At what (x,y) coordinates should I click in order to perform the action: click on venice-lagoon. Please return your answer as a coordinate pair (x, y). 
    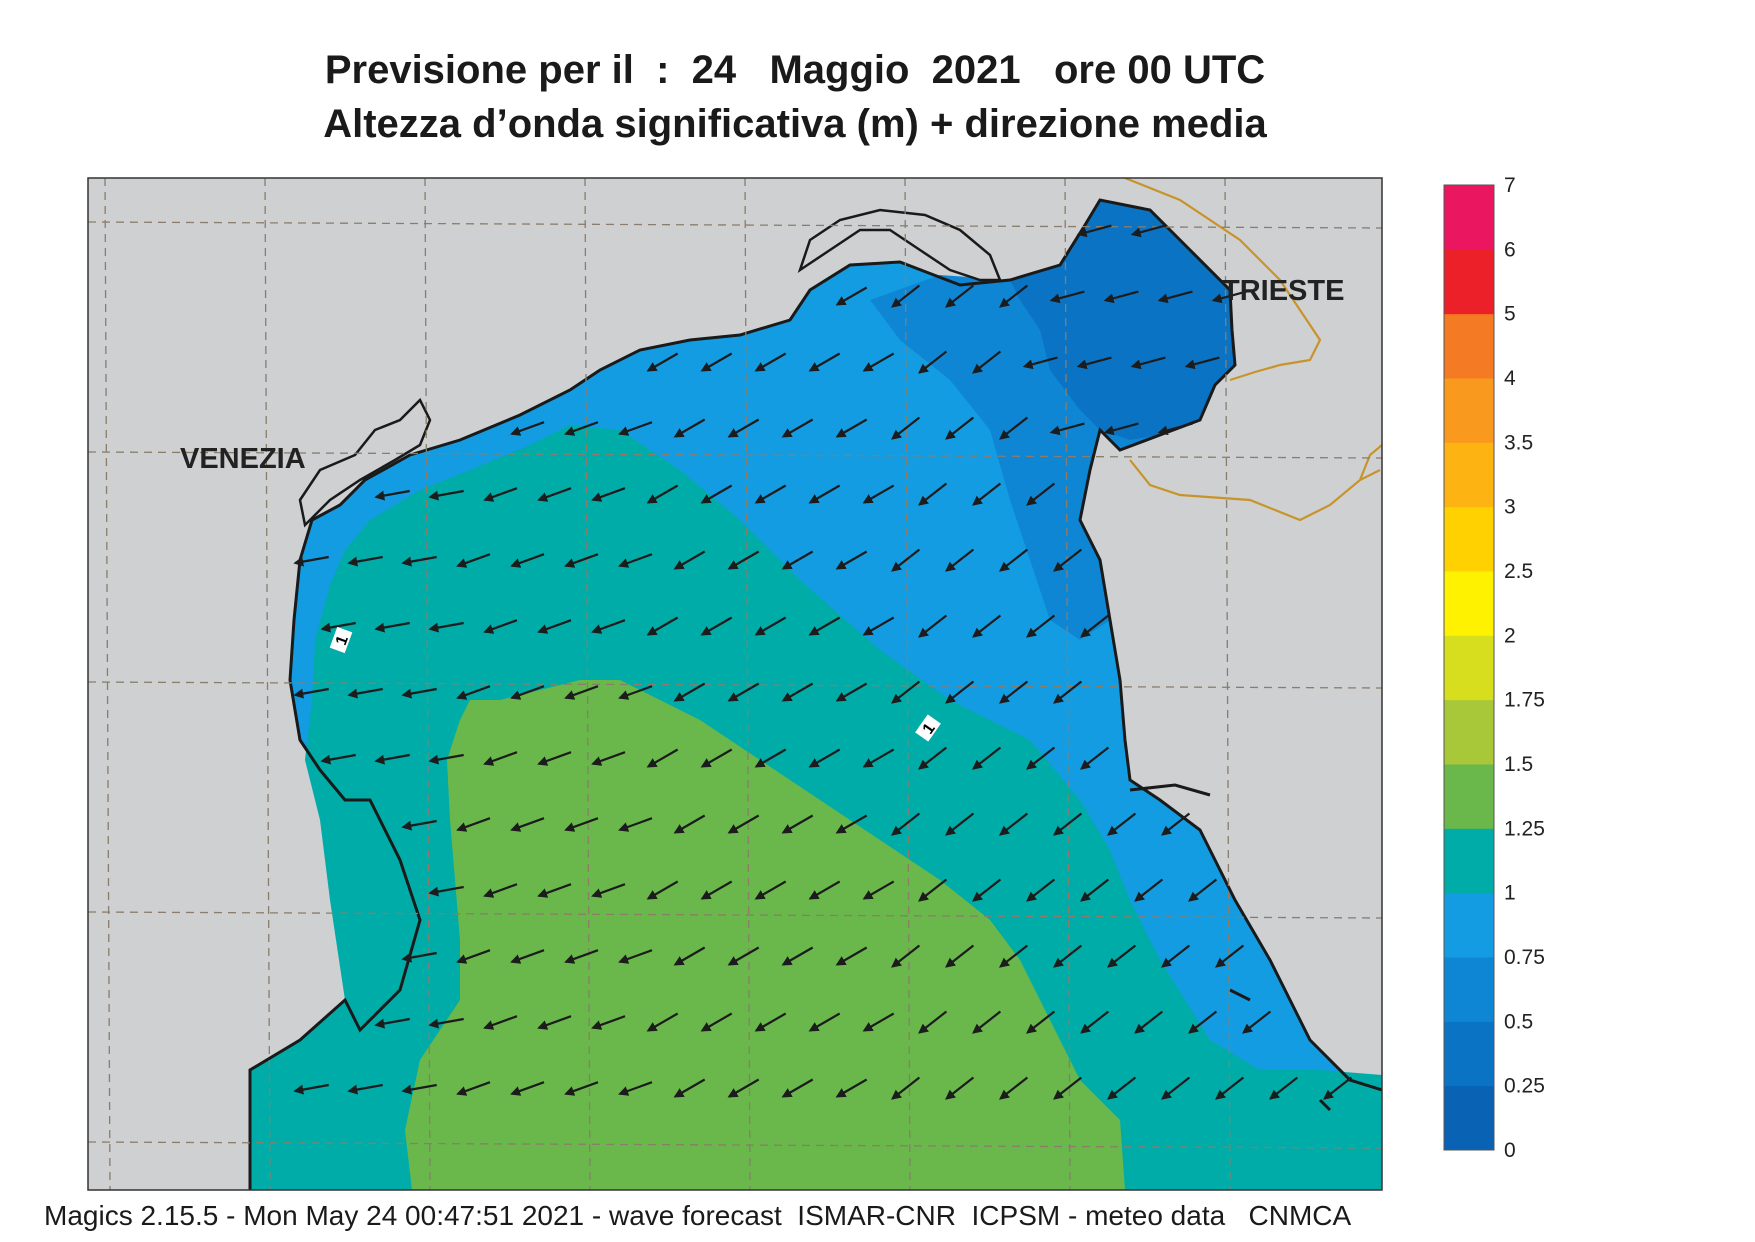
    Looking at the image, I should click on (365, 462).